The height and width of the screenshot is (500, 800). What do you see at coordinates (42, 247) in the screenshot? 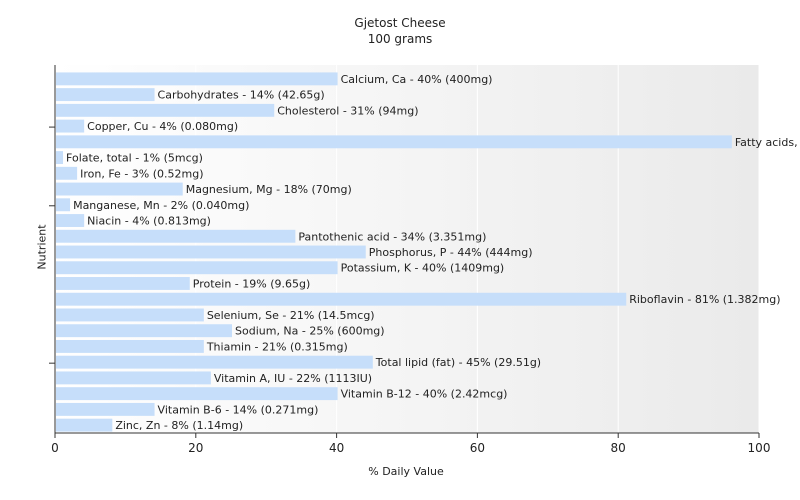
I see `y-axis-title: Nutrient` at bounding box center [42, 247].